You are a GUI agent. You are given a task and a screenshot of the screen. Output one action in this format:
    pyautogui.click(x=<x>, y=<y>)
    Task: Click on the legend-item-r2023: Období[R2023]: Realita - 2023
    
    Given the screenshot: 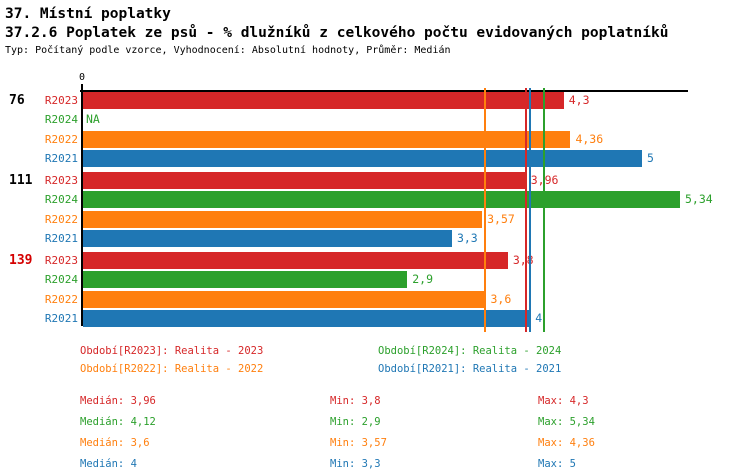 What is the action you would take?
    pyautogui.click(x=172, y=351)
    